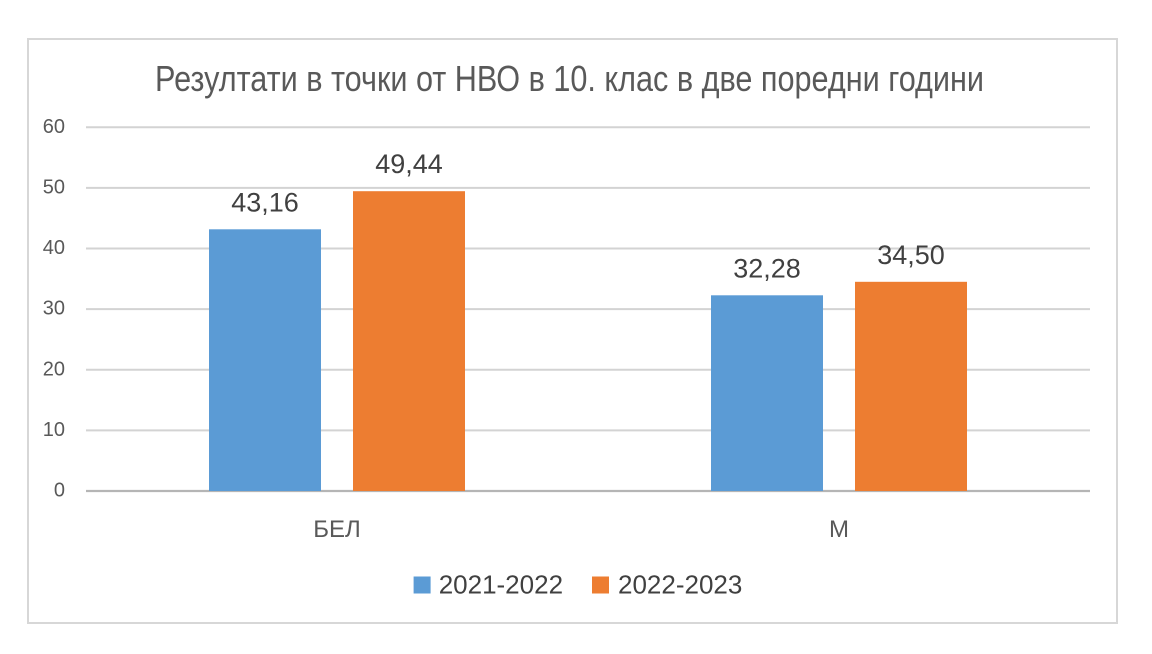 This screenshot has width=1152, height=654. Describe the element at coordinates (265, 202) in the screenshot. I see `svg-text: 43,16` at that location.